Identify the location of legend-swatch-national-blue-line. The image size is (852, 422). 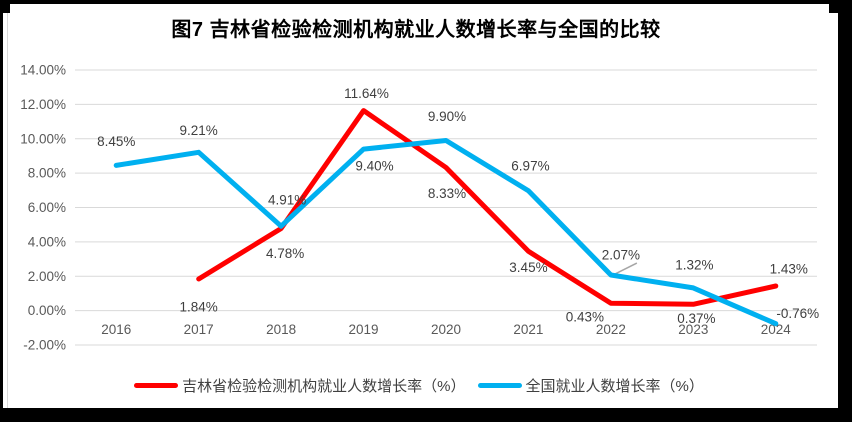
(499, 385).